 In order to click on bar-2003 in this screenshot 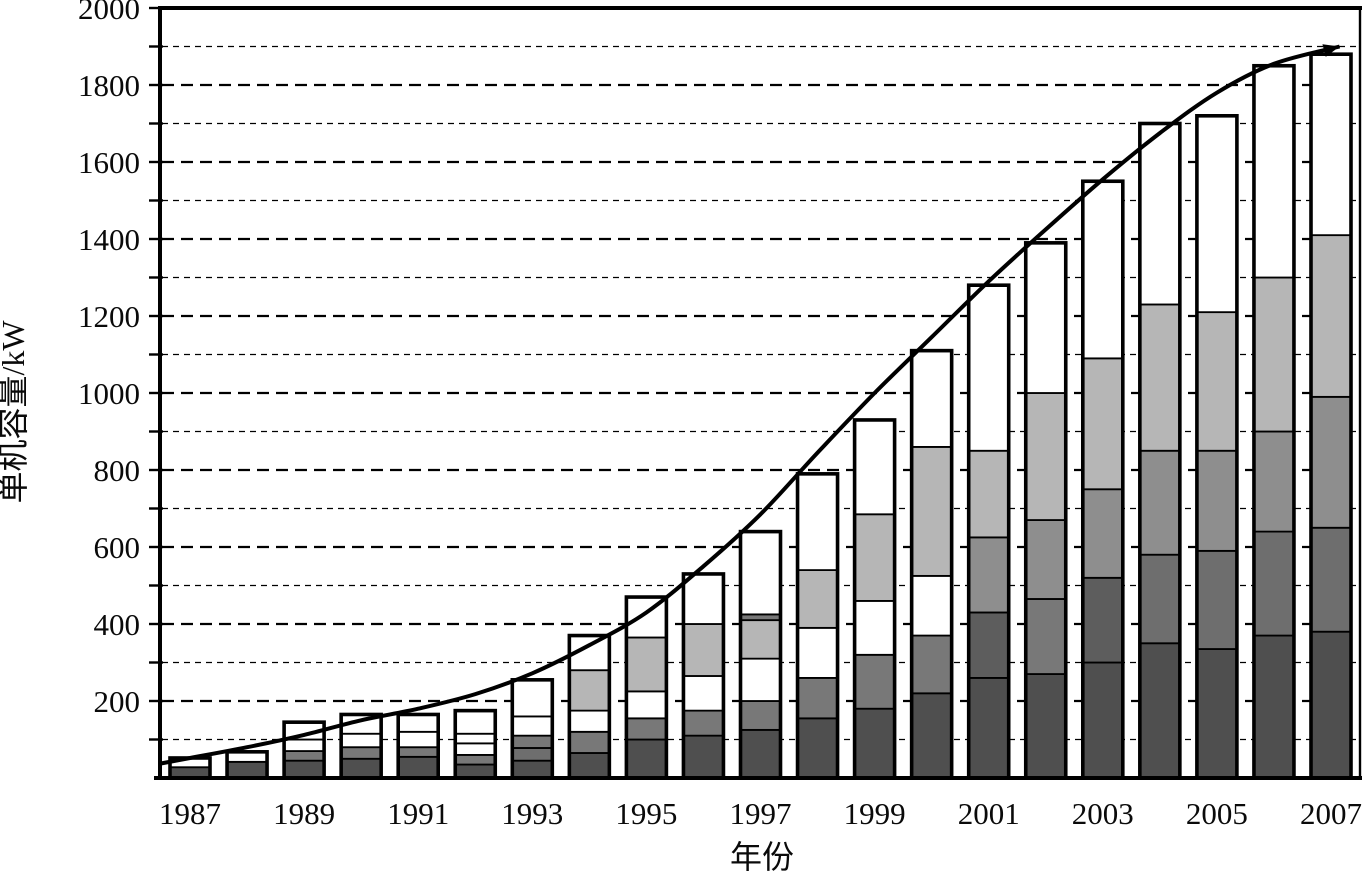, I will do `click(1103, 479)`.